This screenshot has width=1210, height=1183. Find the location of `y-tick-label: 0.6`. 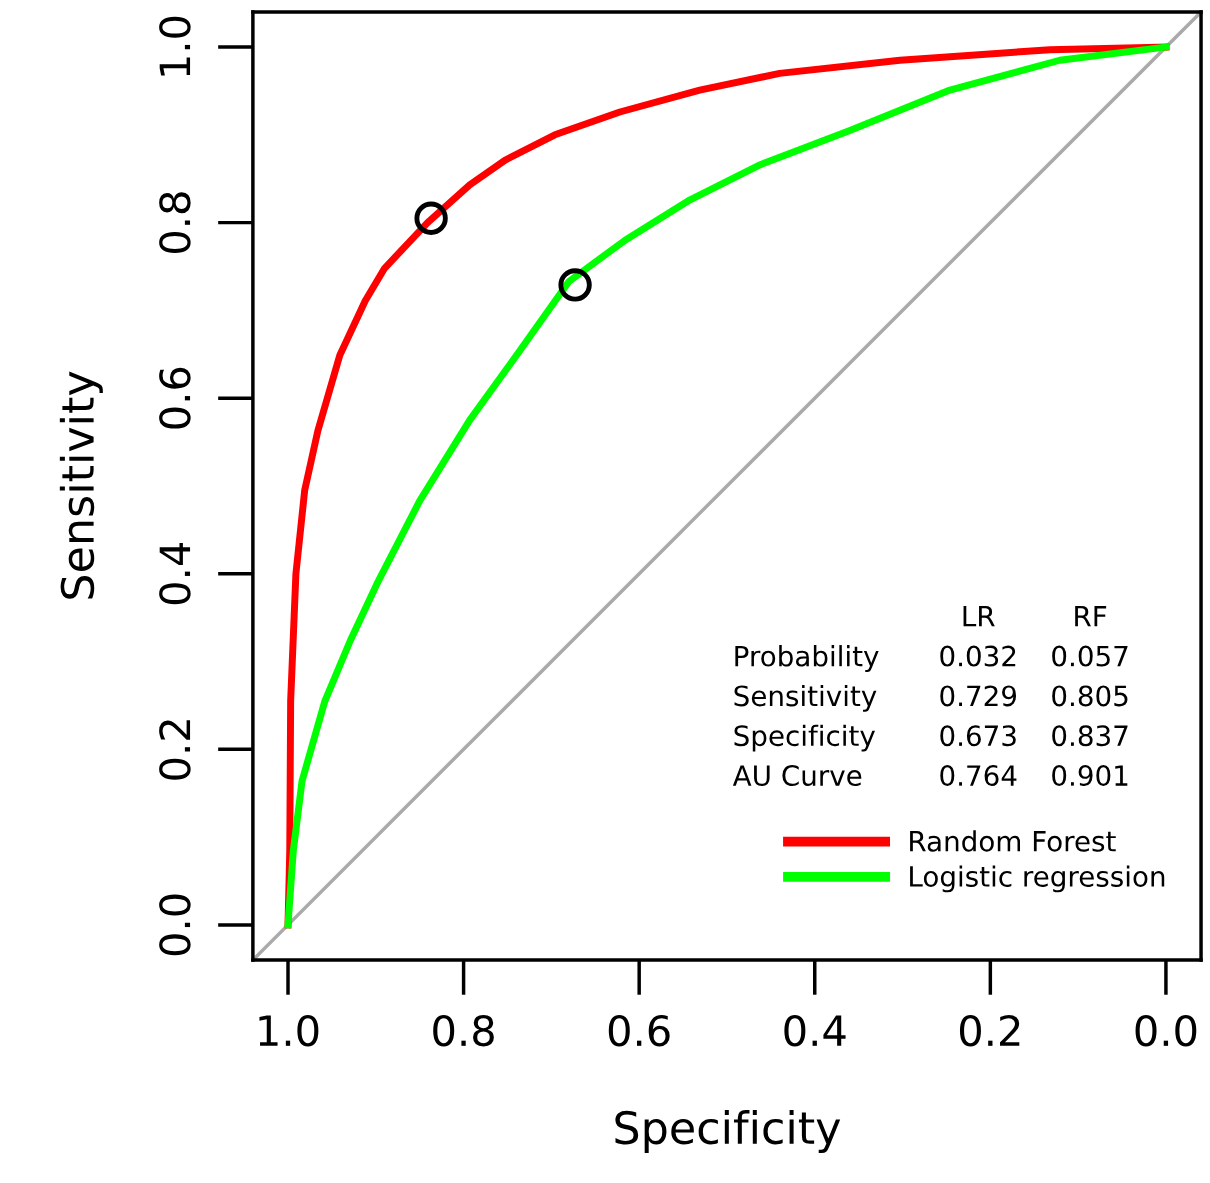

y-tick-label: 0.6 is located at coordinates (175, 398).